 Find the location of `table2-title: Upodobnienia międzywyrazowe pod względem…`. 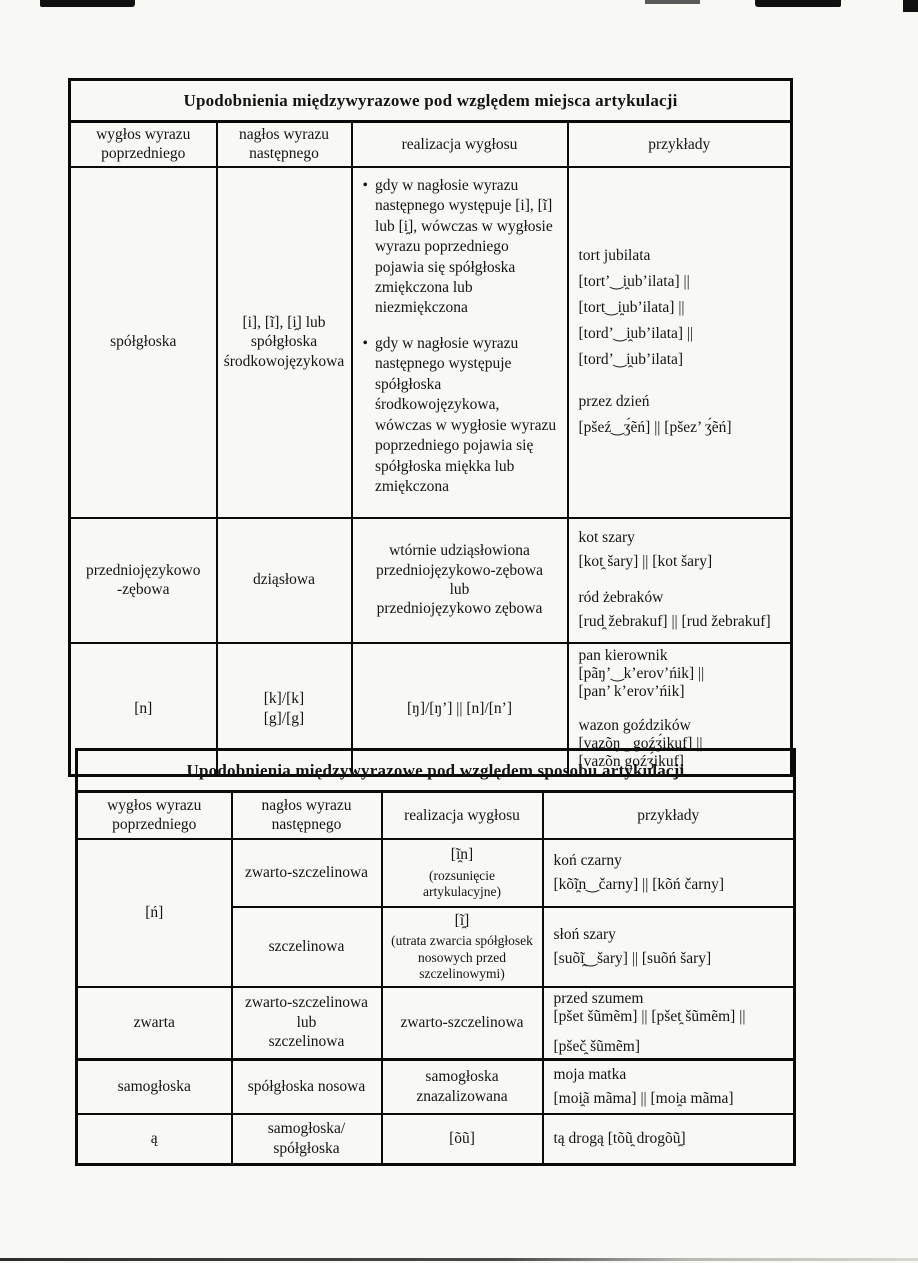

table2-title: Upodobnienia międzywyrazowe pod względem… is located at coordinates (435, 770).